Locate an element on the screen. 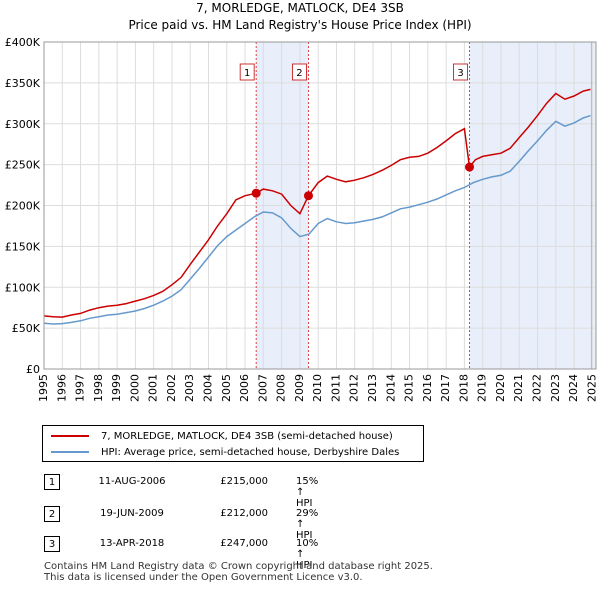  y-tick-label: £300K is located at coordinates (23, 124).